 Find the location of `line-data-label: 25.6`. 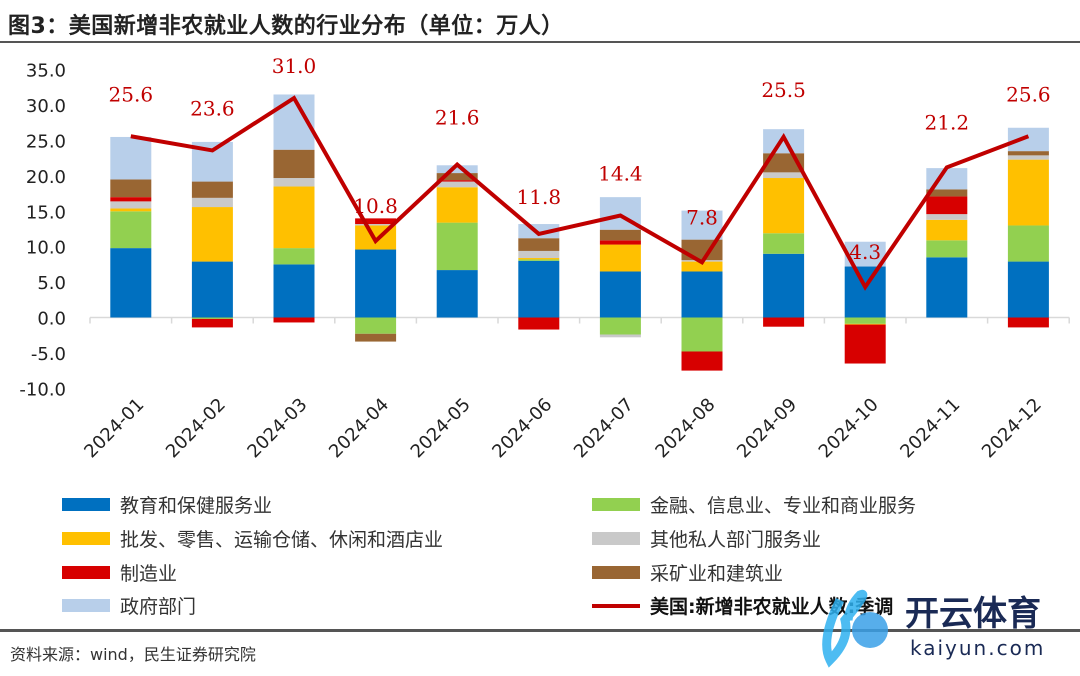

line-data-label: 25.6 is located at coordinates (1028, 94).